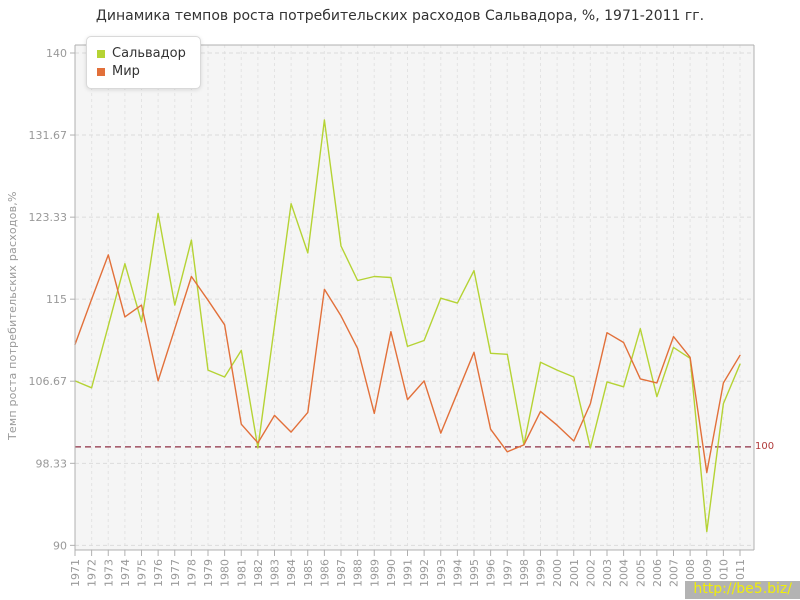 The image size is (800, 600). I want to click on x-tick-label: 1994, so click(457, 573).